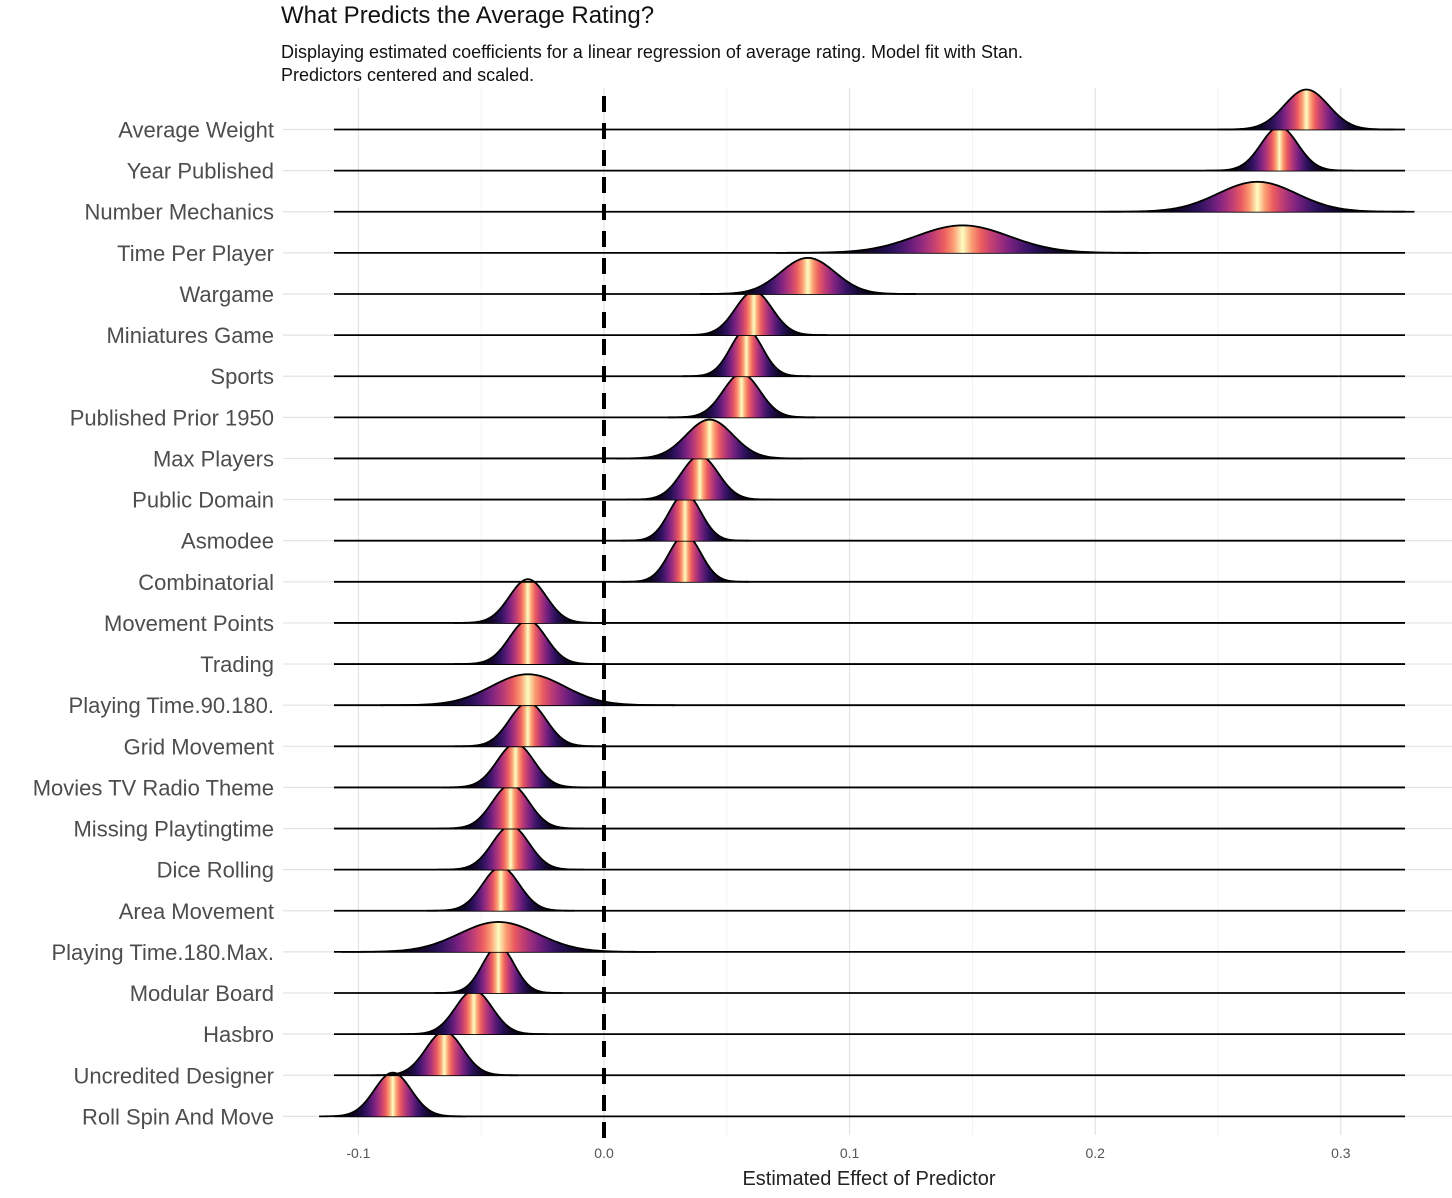 Image resolution: width=1452 pixels, height=1198 pixels. Describe the element at coordinates (203, 500) in the screenshot. I see `y-tick-label: Public Domain` at that location.